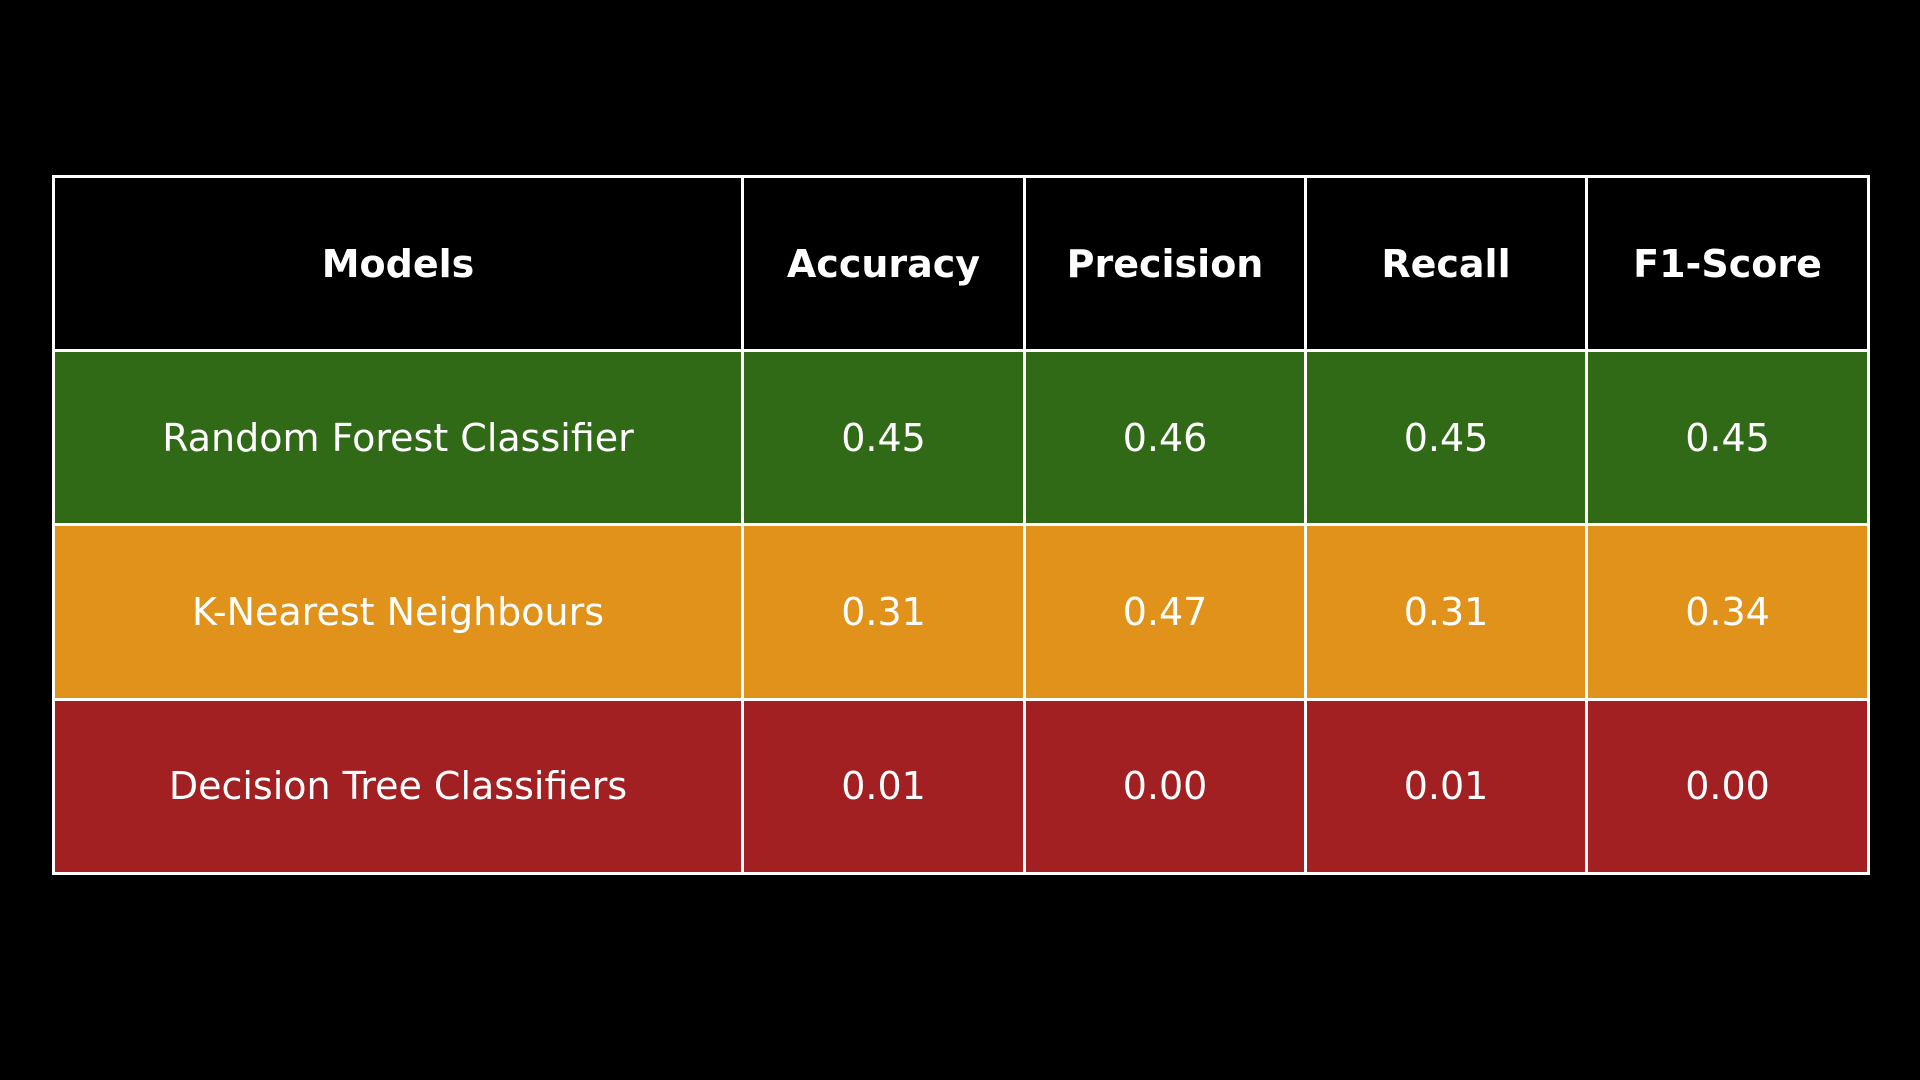 This screenshot has width=1920, height=1080. What do you see at coordinates (398, 786) in the screenshot?
I see `model-name-cell: Decision Tree Classifiers` at bounding box center [398, 786].